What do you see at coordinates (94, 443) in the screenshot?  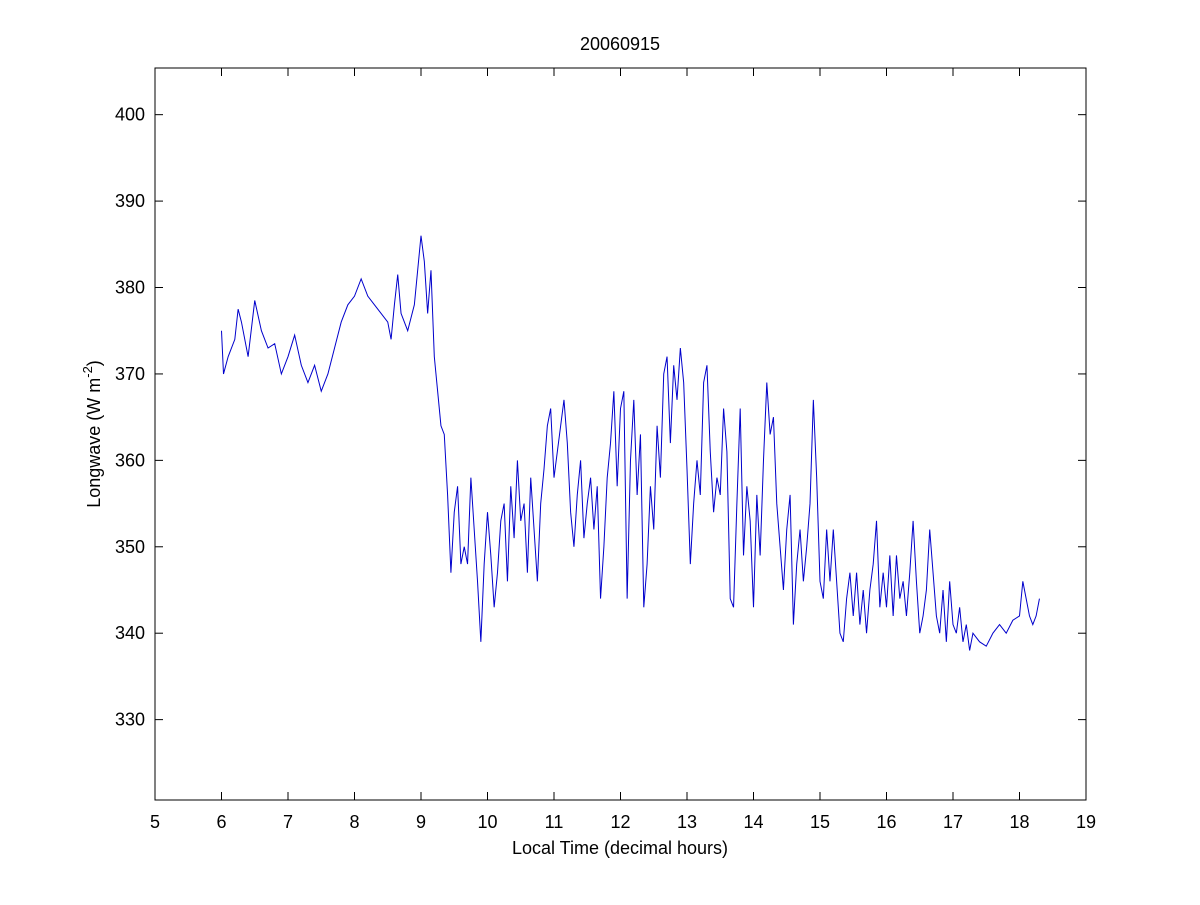 I see `y-axis-label-text: Longwave (W m` at bounding box center [94, 443].